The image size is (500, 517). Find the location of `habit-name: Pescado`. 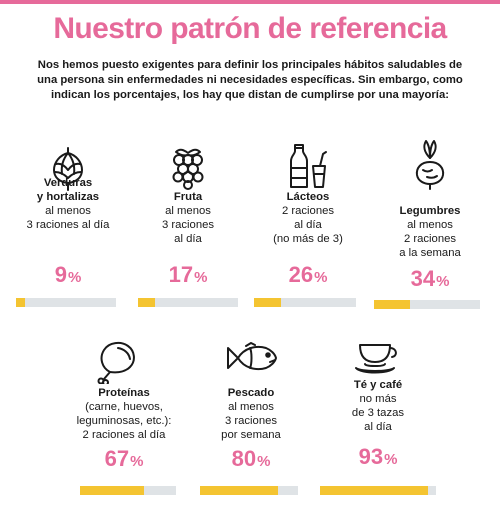

habit-name: Pescado is located at coordinates (251, 393).